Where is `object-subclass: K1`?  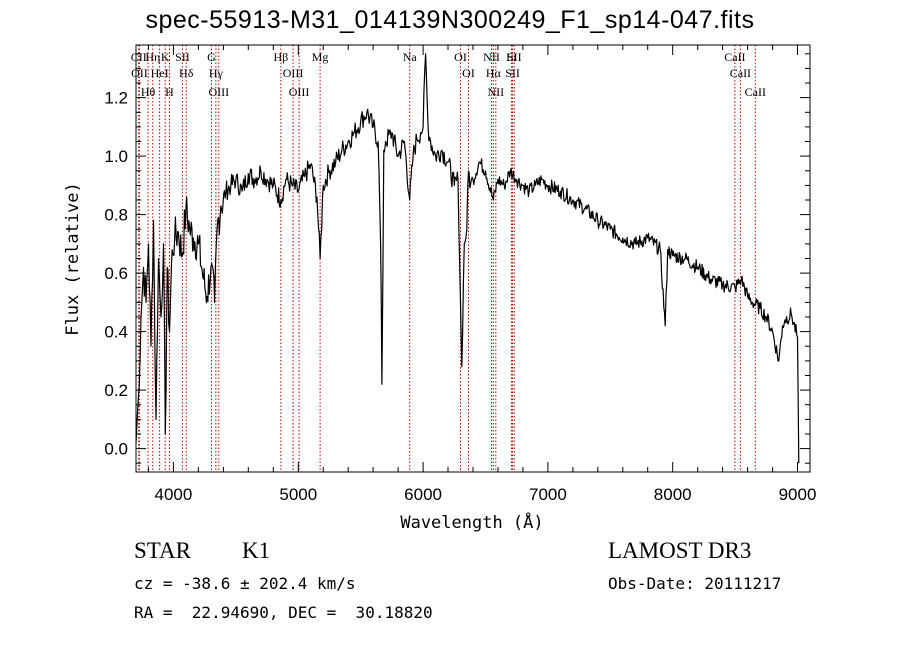 object-subclass: K1 is located at coordinates (256, 550).